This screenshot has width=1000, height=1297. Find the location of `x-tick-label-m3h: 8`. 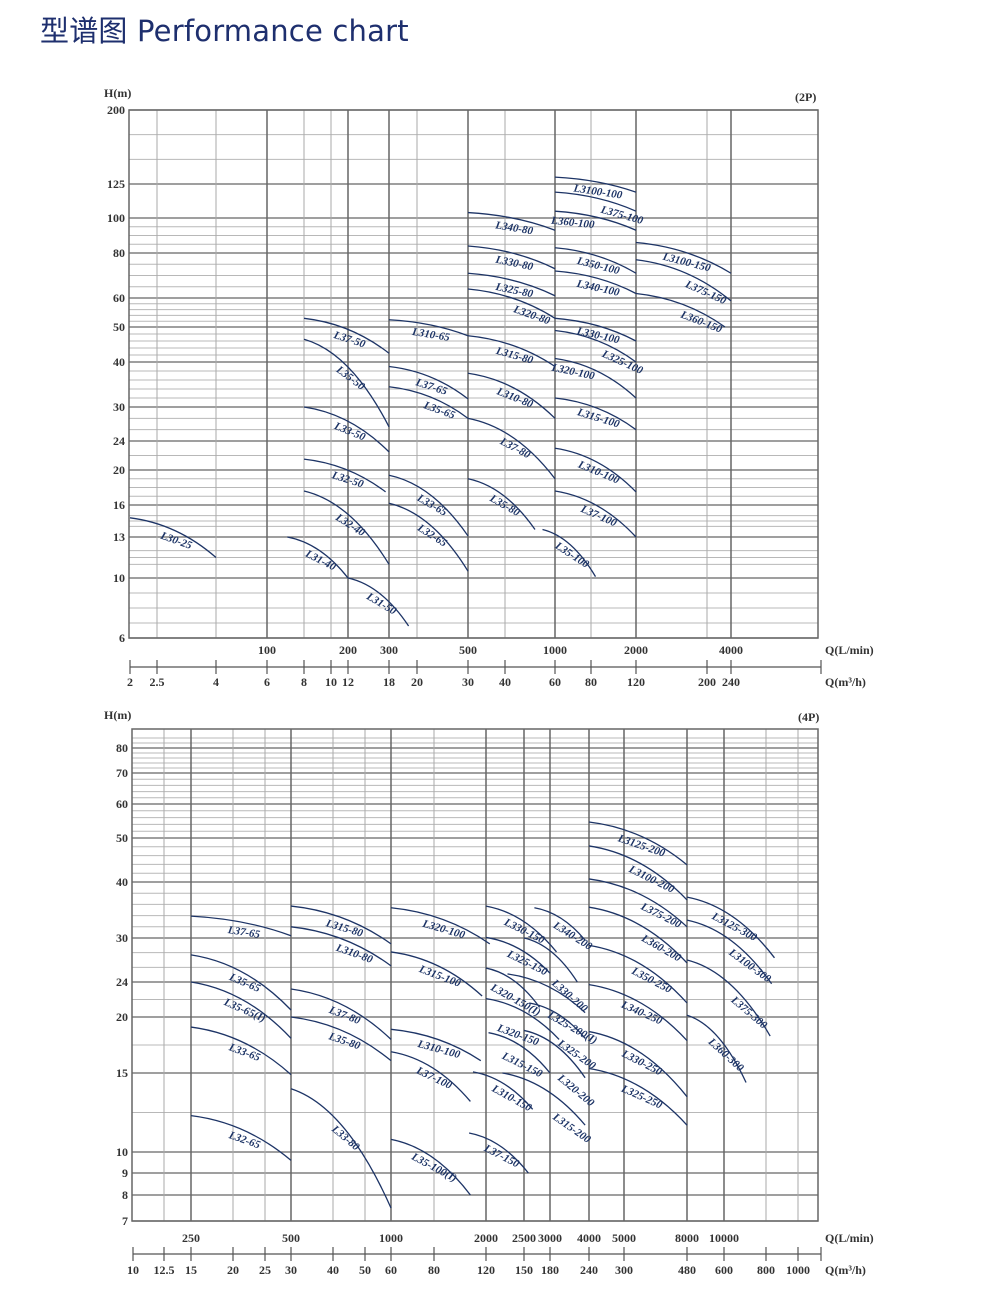

x-tick-label-m3h: 8 is located at coordinates (304, 682).